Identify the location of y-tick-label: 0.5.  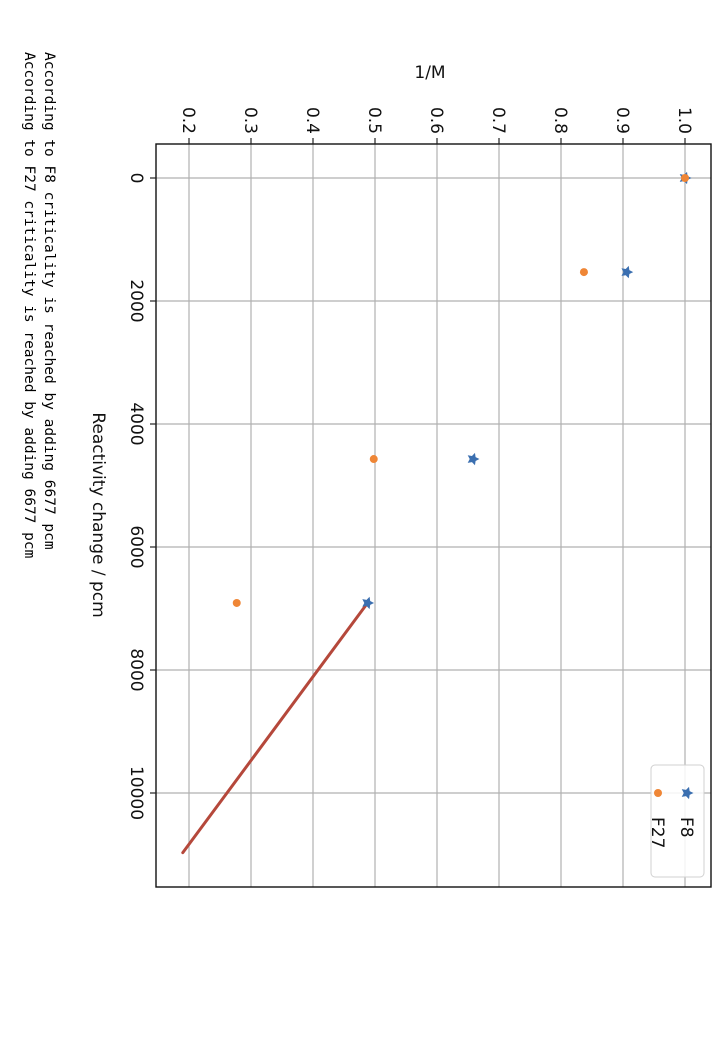
(374, 120).